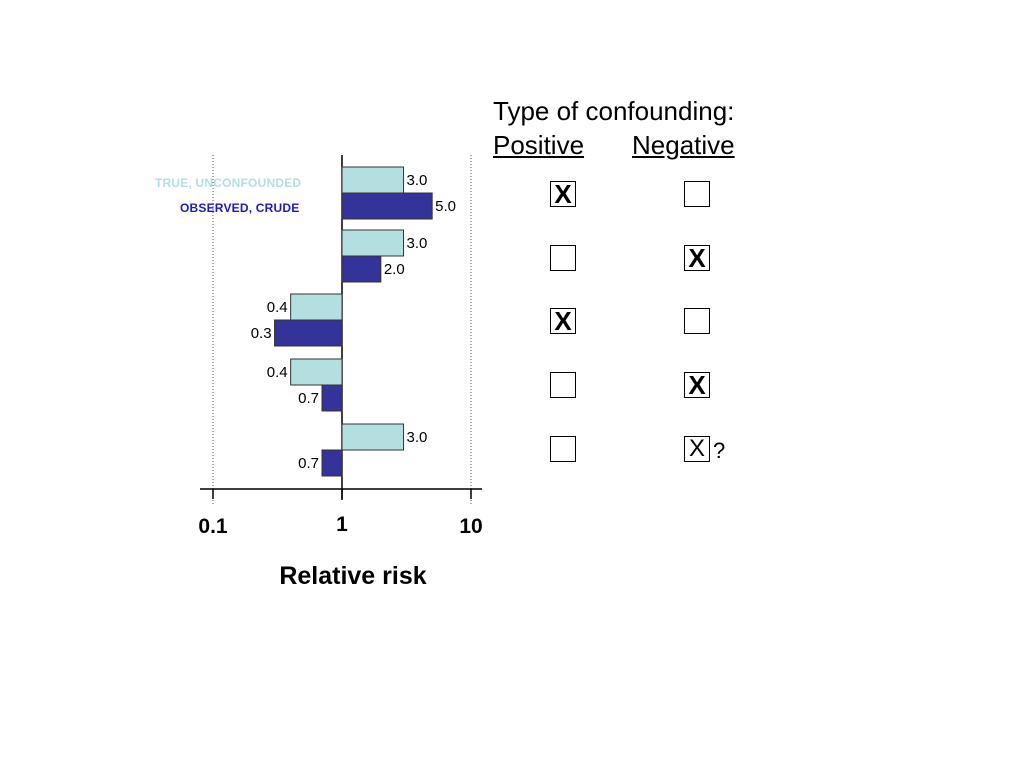 This screenshot has width=1024, height=768. Describe the element at coordinates (563, 321) in the screenshot. I see `row3-positive-checkbox: X` at that location.